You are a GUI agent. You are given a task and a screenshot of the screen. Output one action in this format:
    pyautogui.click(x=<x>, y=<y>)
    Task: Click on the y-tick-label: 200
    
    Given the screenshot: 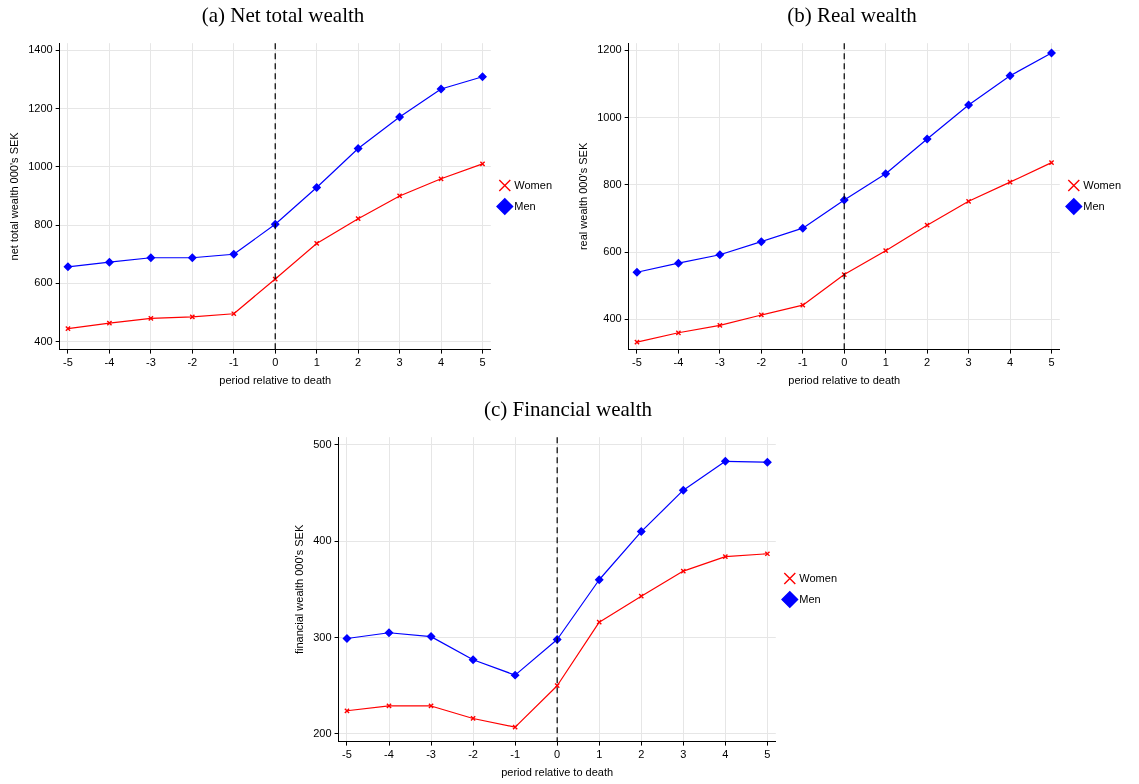 What is the action you would take?
    pyautogui.click(x=322, y=732)
    